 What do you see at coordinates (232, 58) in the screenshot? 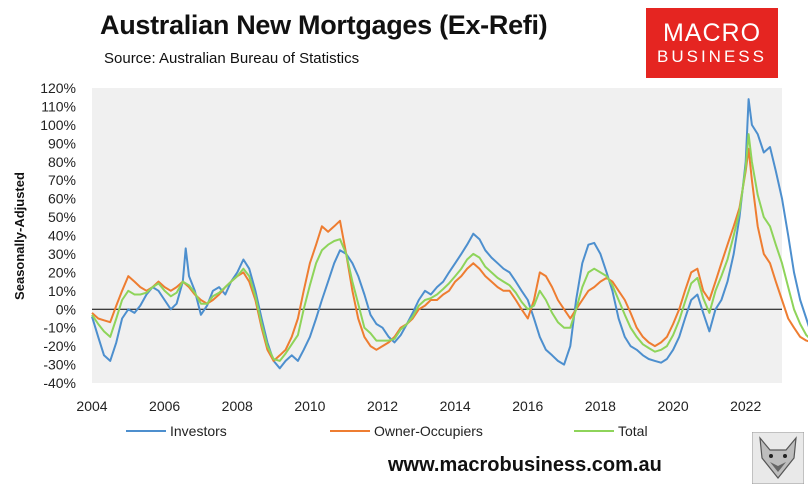
I see `chart-subtitle: Source: Australian Bureau of Statistics` at bounding box center [232, 58].